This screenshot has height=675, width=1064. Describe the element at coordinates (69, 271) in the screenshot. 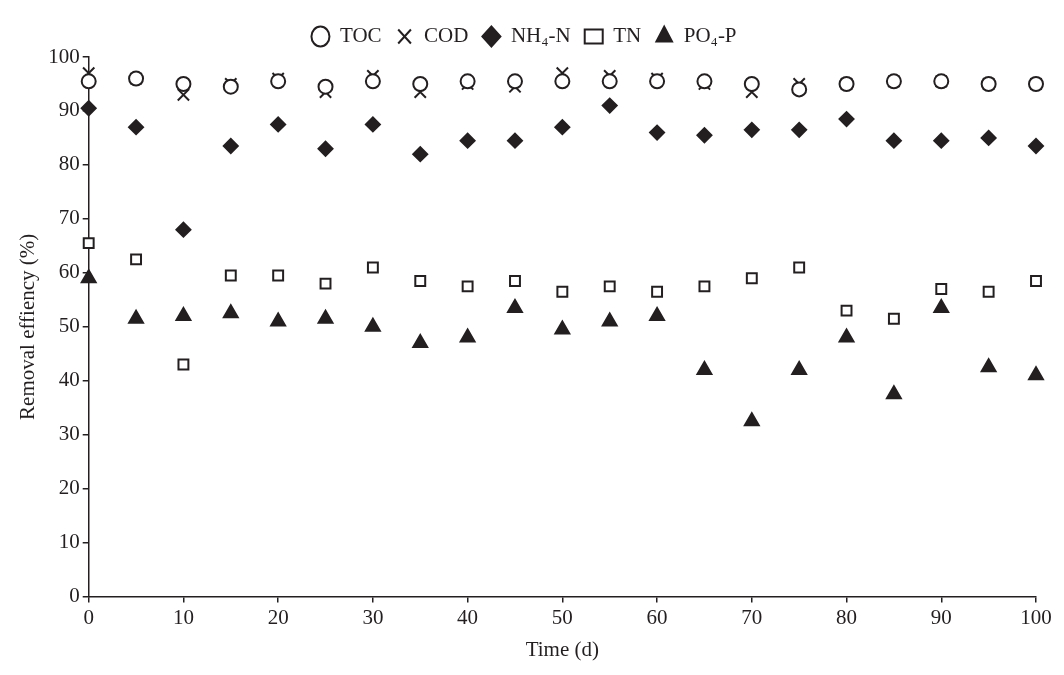

I see `y-tick-label: 60` at that location.